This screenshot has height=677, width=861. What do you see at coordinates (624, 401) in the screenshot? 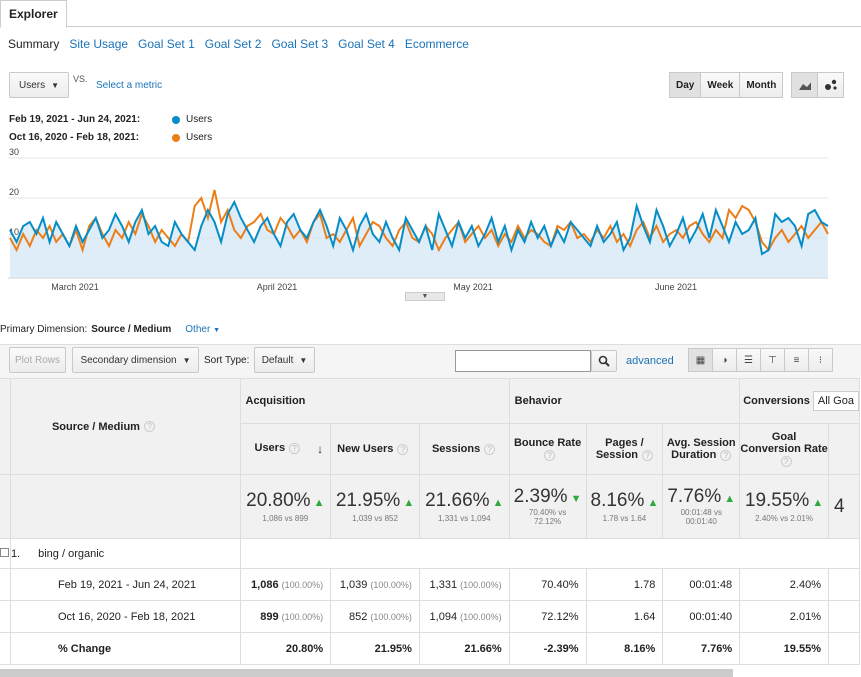
I see `group-behavior: Behavior` at bounding box center [624, 401].